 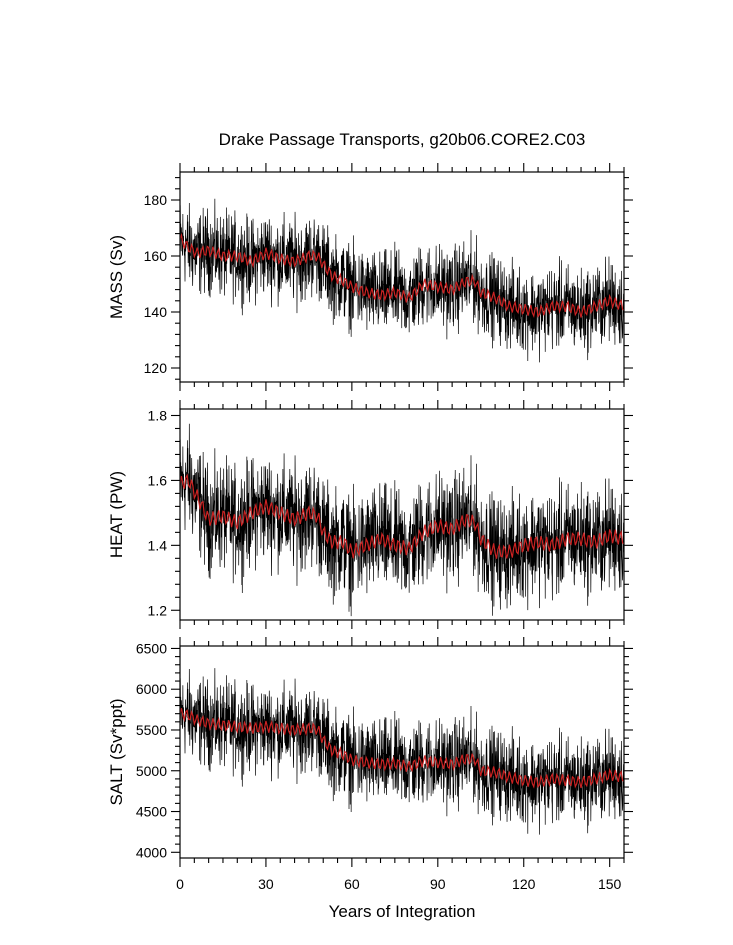 I want to click on x-tick-label: 90, so click(x=438, y=884).